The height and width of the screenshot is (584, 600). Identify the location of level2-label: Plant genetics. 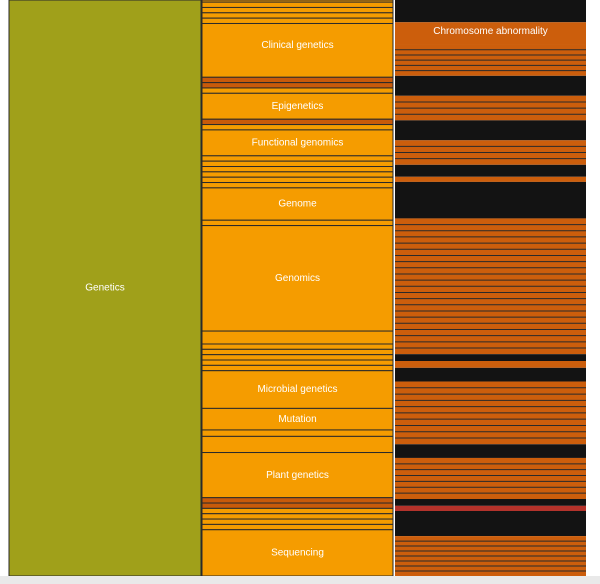
(297, 475).